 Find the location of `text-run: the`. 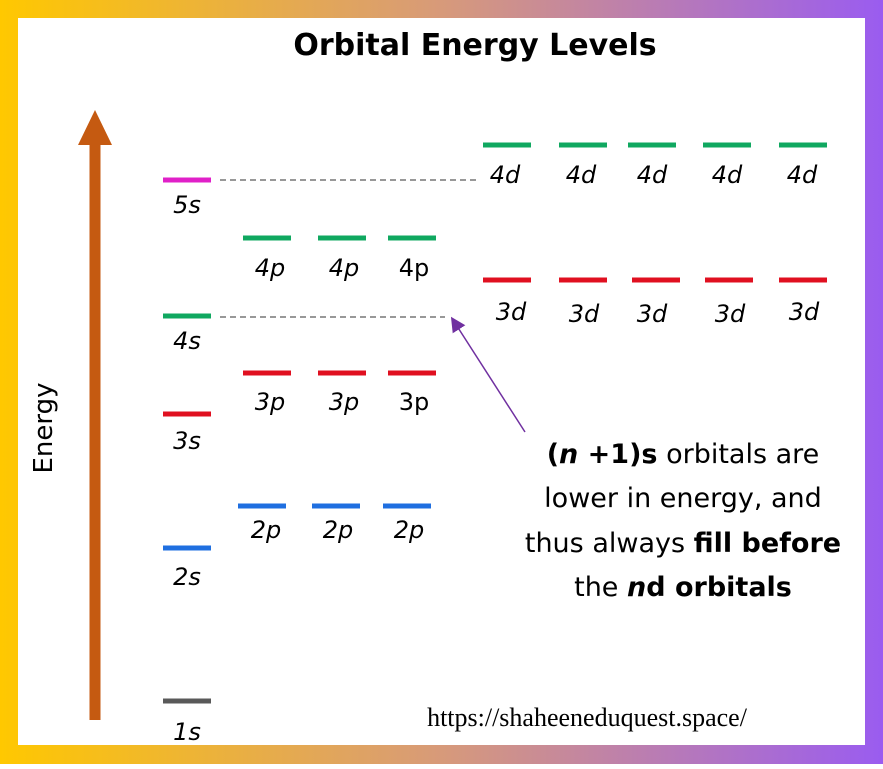

text-run: the is located at coordinates (600, 587).